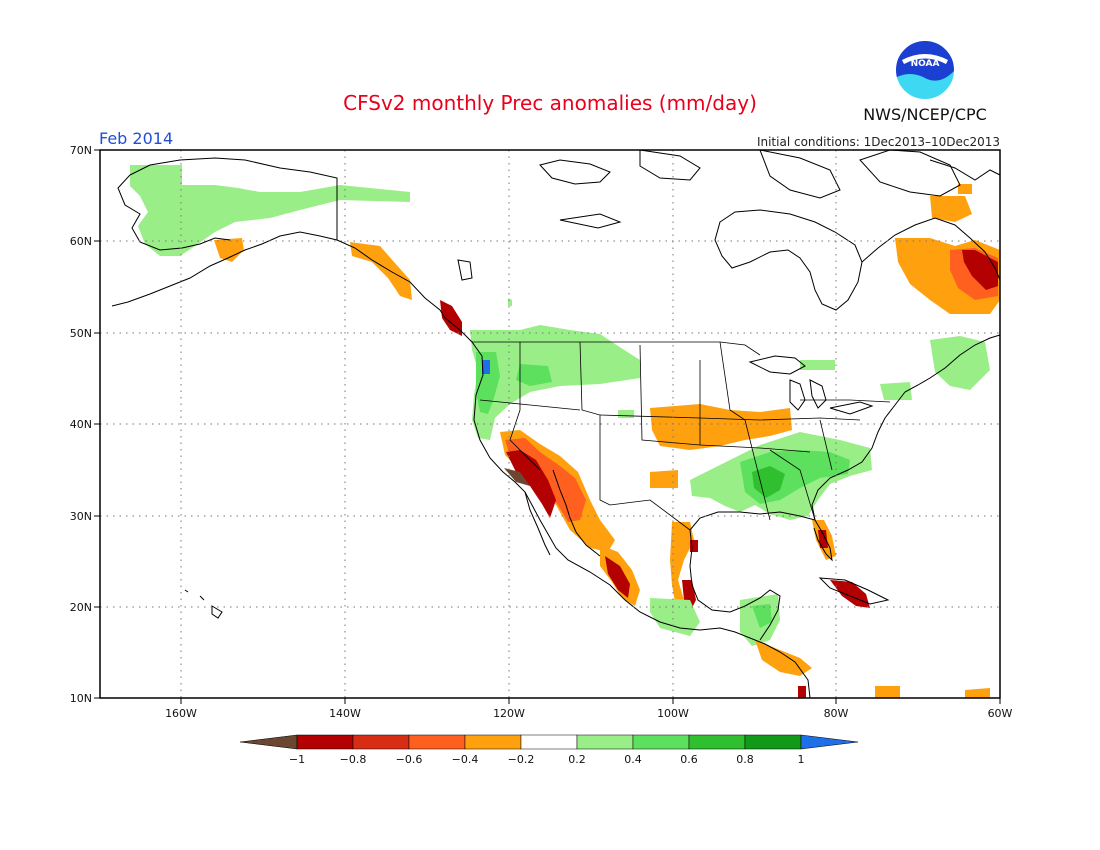  Describe the element at coordinates (673, 713) in the screenshot. I see `lon-label-100w: 100W` at that location.